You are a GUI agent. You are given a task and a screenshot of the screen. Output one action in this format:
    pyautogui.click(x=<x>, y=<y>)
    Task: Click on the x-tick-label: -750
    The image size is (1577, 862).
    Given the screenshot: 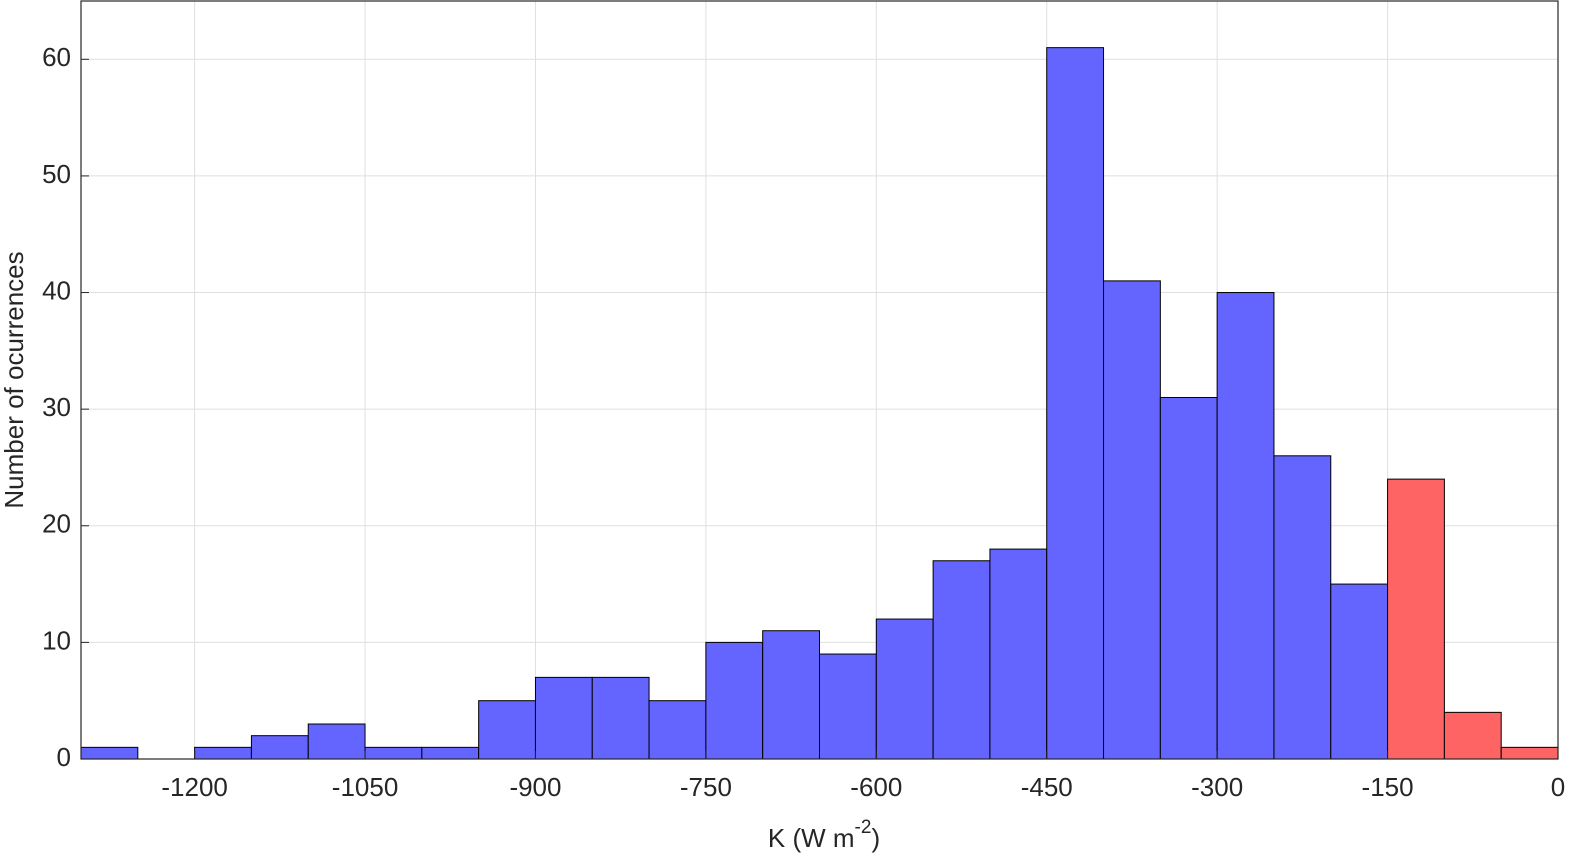 What is the action you would take?
    pyautogui.click(x=706, y=787)
    